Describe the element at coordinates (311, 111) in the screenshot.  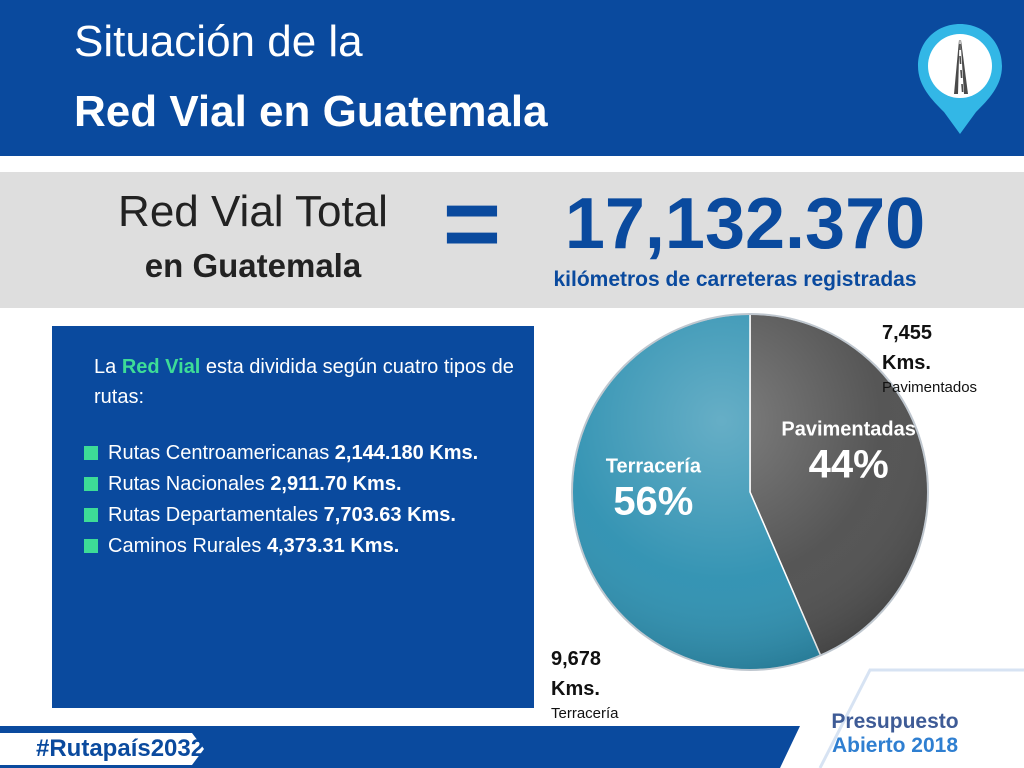
I see `page-title-line2: Red Vial en Guatemala` at that location.